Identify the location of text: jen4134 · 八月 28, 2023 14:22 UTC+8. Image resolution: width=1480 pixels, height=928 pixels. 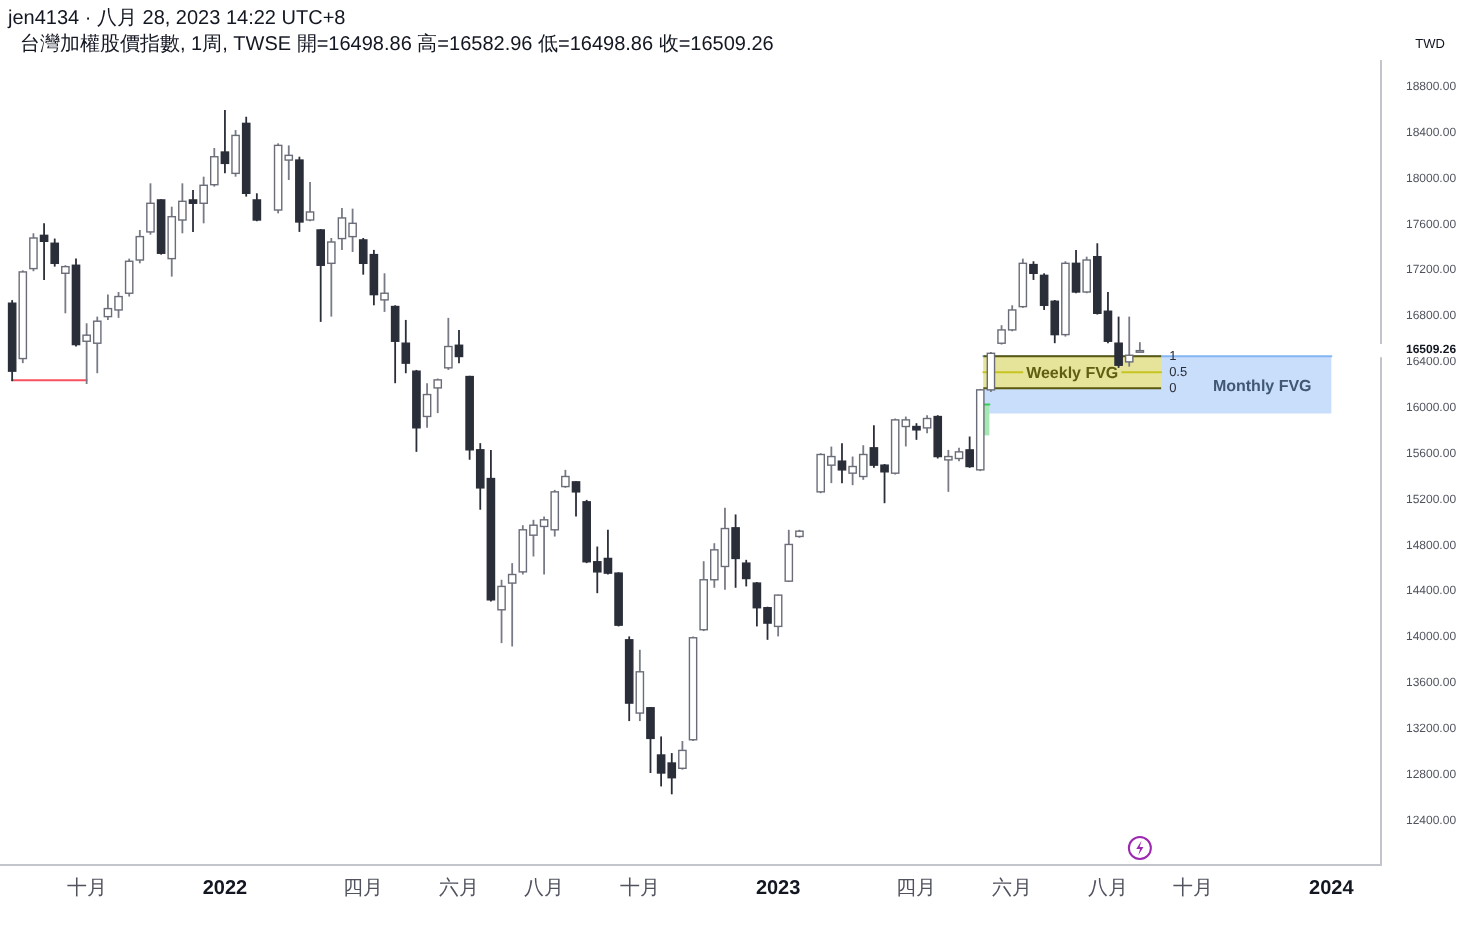
(176, 18).